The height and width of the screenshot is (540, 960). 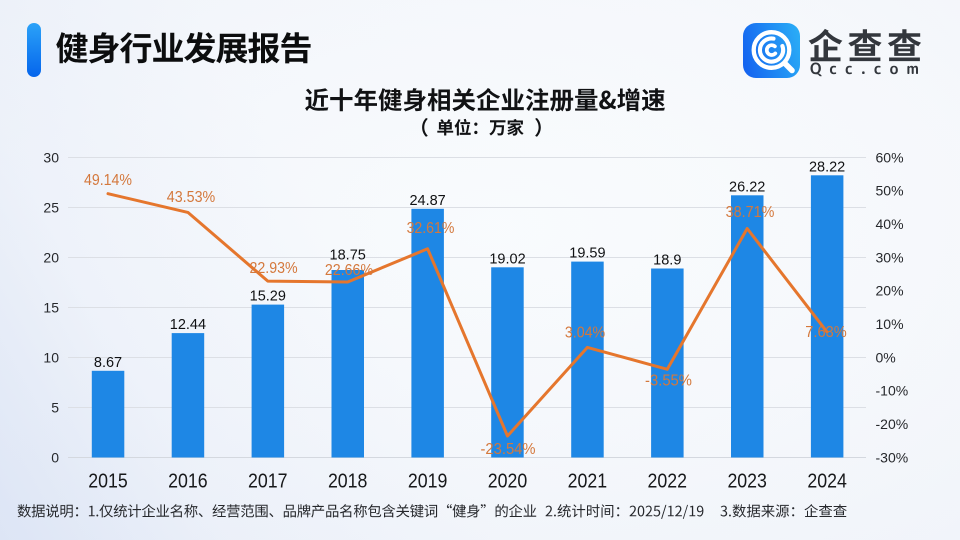 What do you see at coordinates (51, 157) in the screenshot?
I see `svg-text: 30` at bounding box center [51, 157].